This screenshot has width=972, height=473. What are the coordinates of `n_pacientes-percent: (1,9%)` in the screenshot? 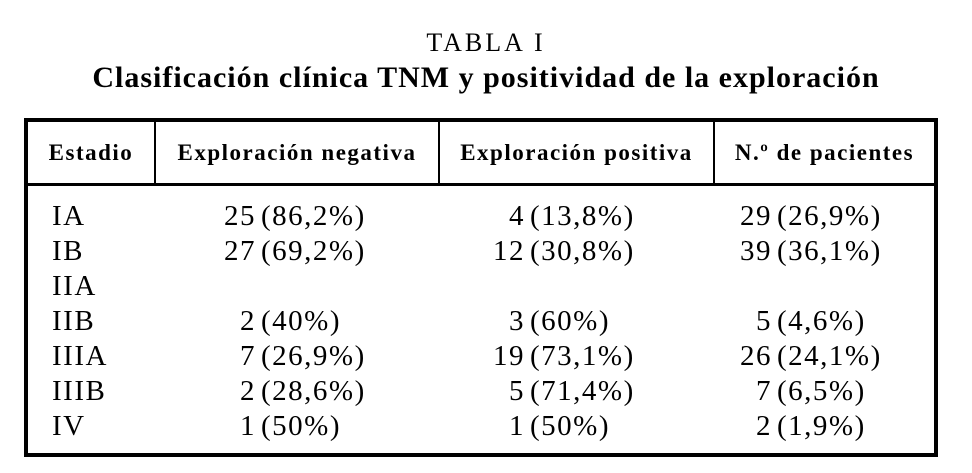 It's located at (821, 426).